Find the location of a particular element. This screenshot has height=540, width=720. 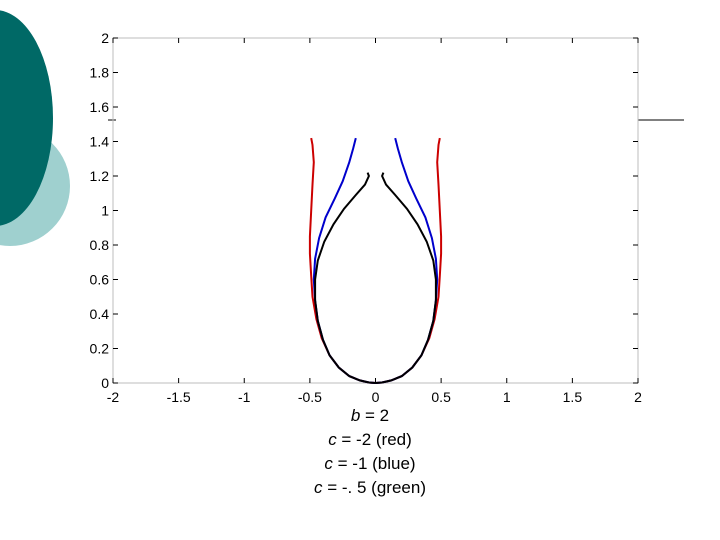

x-tick-label: 1 is located at coordinates (507, 397).